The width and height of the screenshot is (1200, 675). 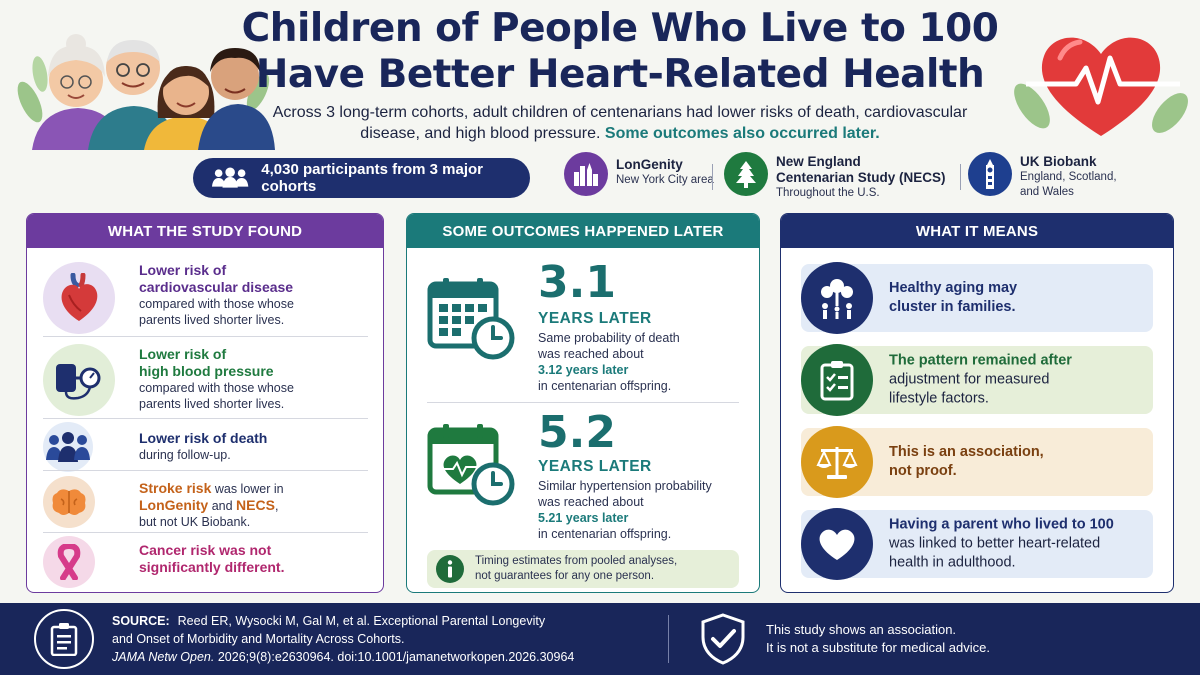 I want to click on clipboard-icon, so click(x=64, y=639).